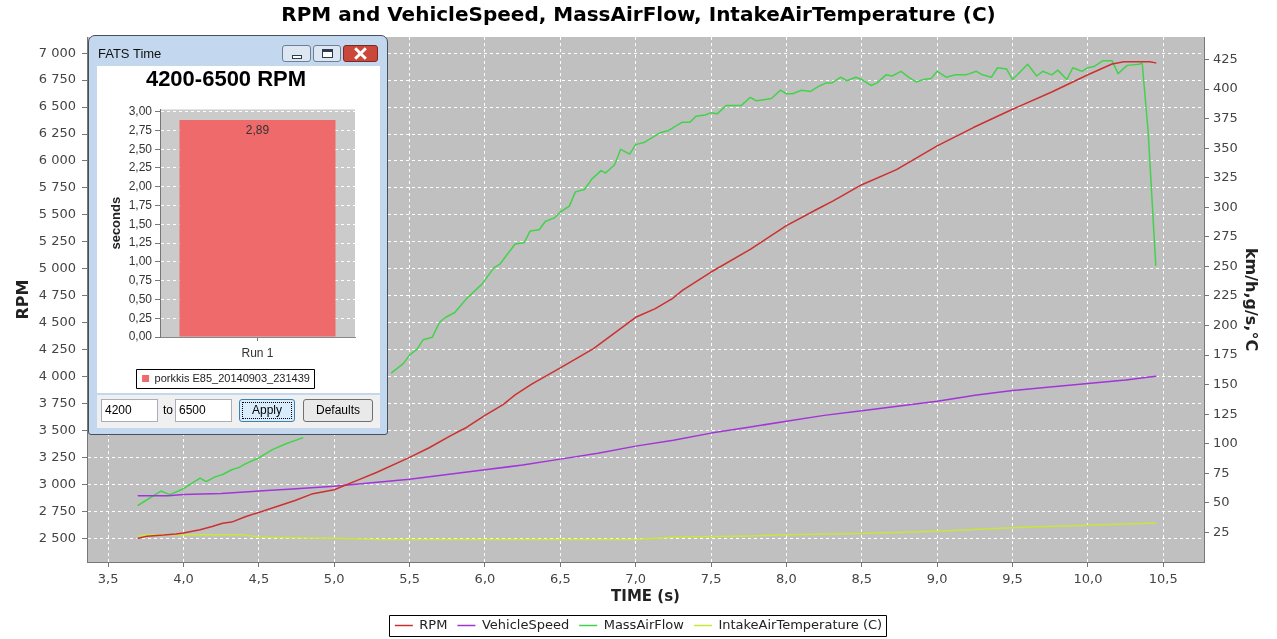  I want to click on y-tick-label: 3 000, so click(57, 483).